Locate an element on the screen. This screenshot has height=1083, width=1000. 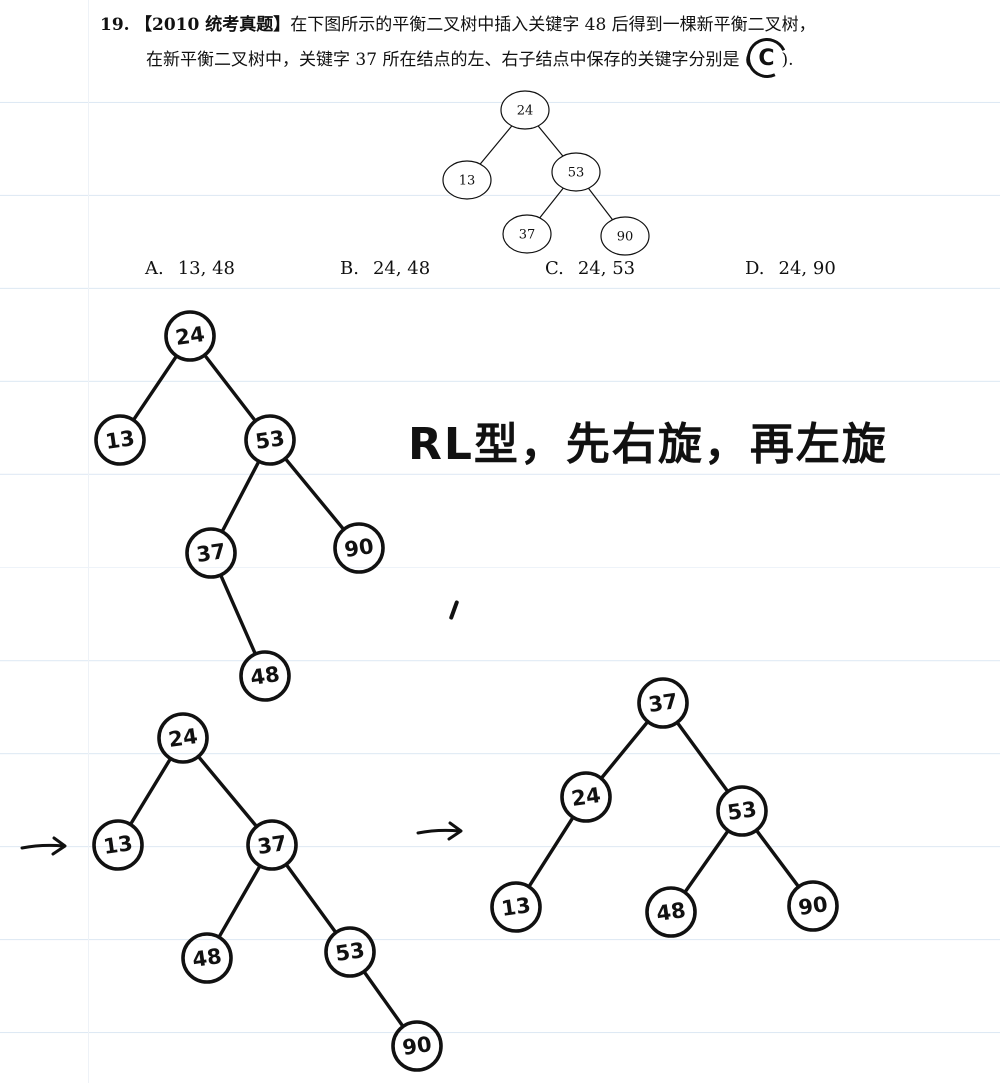
option-b-letter: B. is located at coordinates (349, 268).